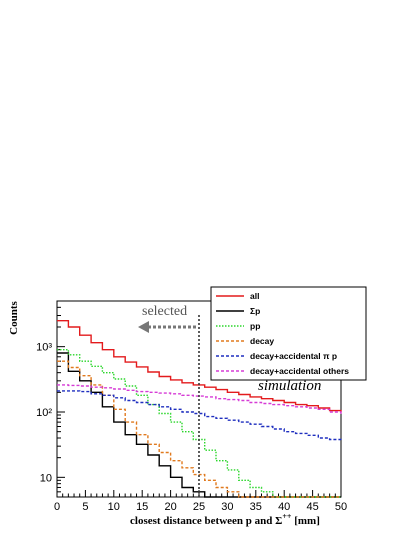  What do you see at coordinates (256, 507) in the screenshot?
I see `x-tick-label-7: 35` at bounding box center [256, 507].